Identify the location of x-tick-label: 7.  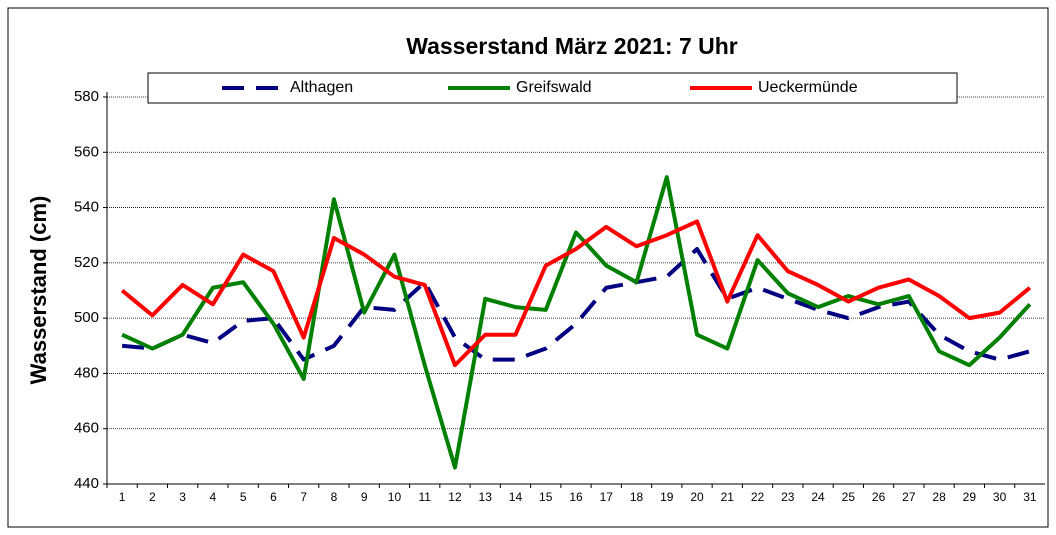
(303, 497).